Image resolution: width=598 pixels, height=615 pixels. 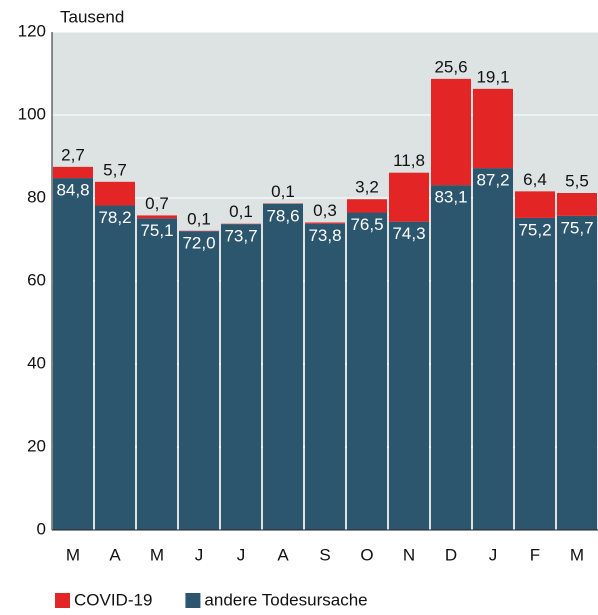 What do you see at coordinates (113, 599) in the screenshot?
I see `legend-label: COVID-19` at bounding box center [113, 599].